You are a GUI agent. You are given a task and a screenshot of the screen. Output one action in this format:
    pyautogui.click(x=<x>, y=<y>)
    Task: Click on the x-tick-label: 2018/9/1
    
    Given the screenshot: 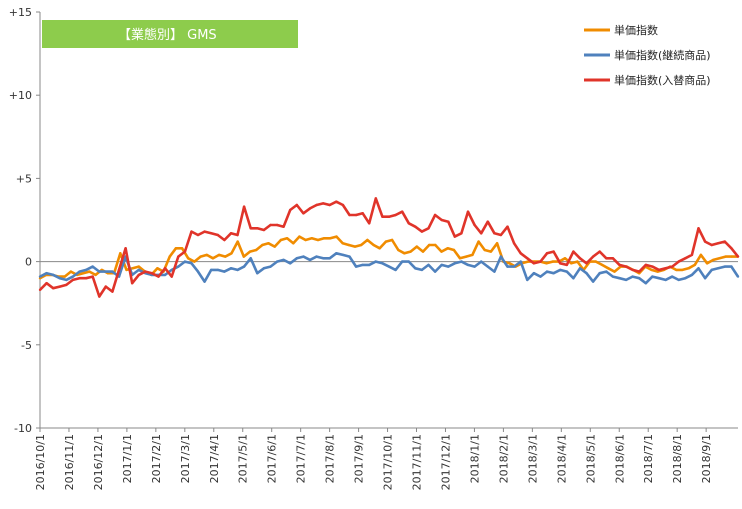 What is the action you would take?
    pyautogui.click(x=706, y=458)
    